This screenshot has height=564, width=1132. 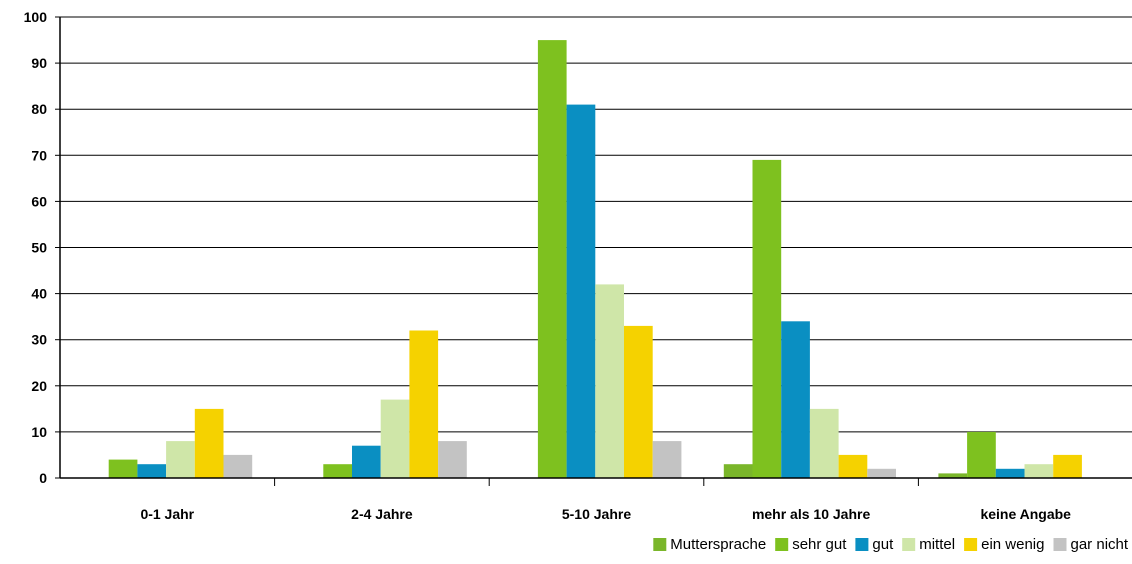 What do you see at coordinates (167, 514) in the screenshot?
I see `x-category-label: 0-1 Jahr` at bounding box center [167, 514].